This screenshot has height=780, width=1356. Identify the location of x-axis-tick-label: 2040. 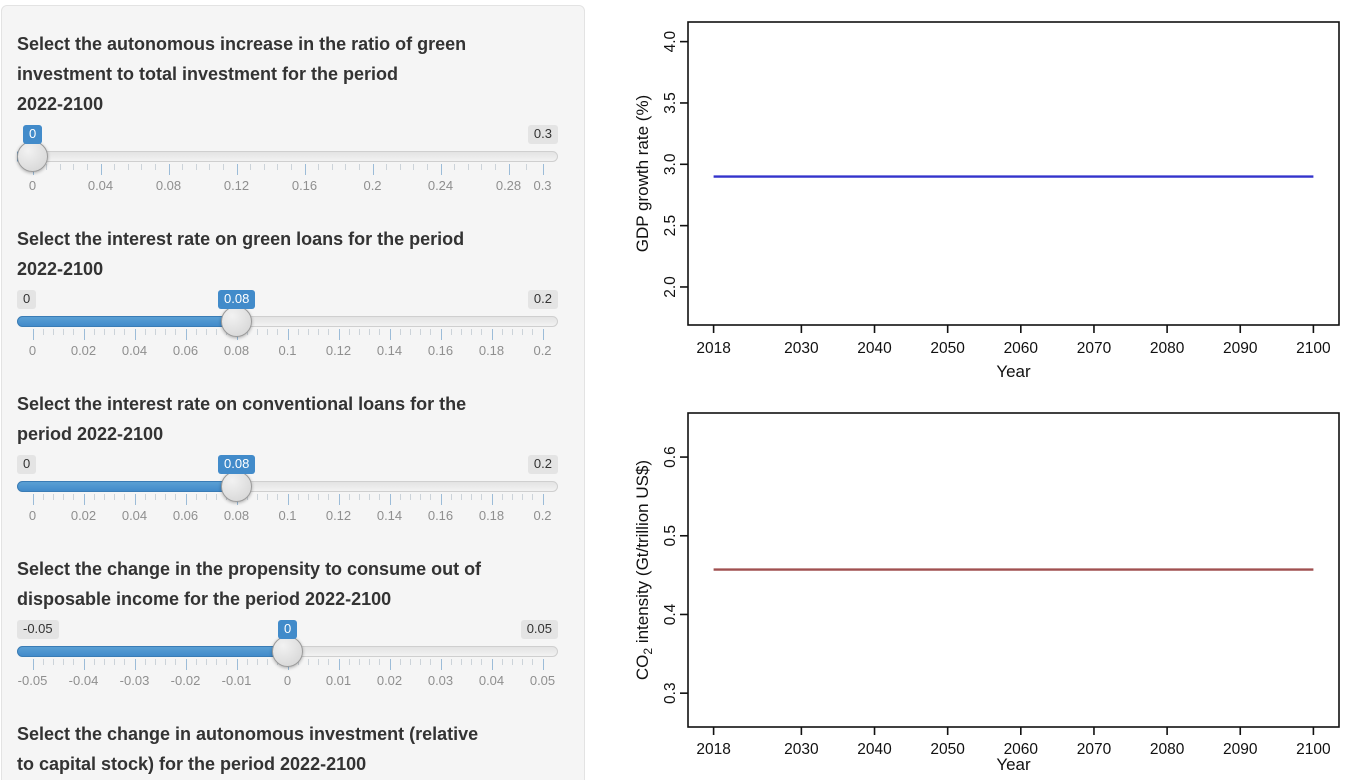
(874, 749).